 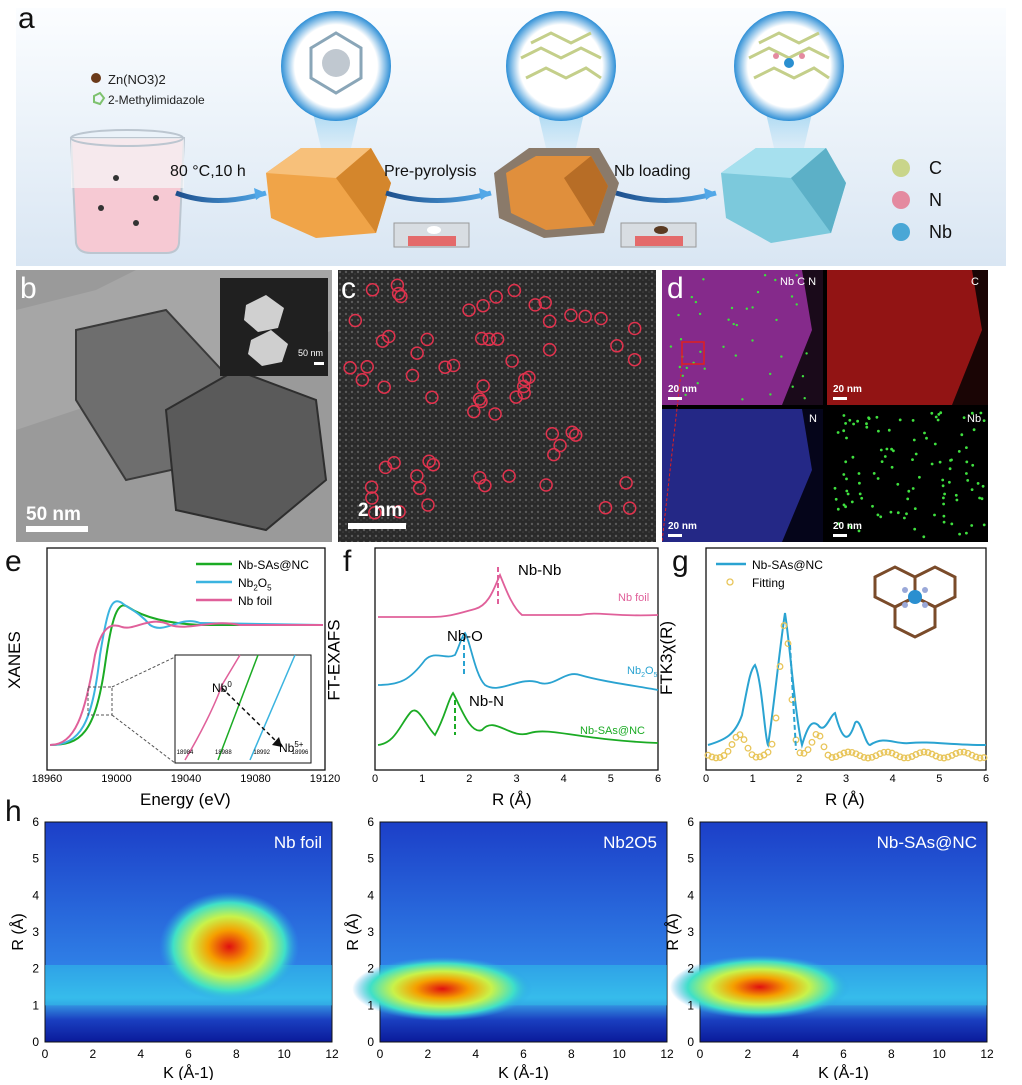 I want to click on legend-marker-g-fit, so click(x=730, y=582).